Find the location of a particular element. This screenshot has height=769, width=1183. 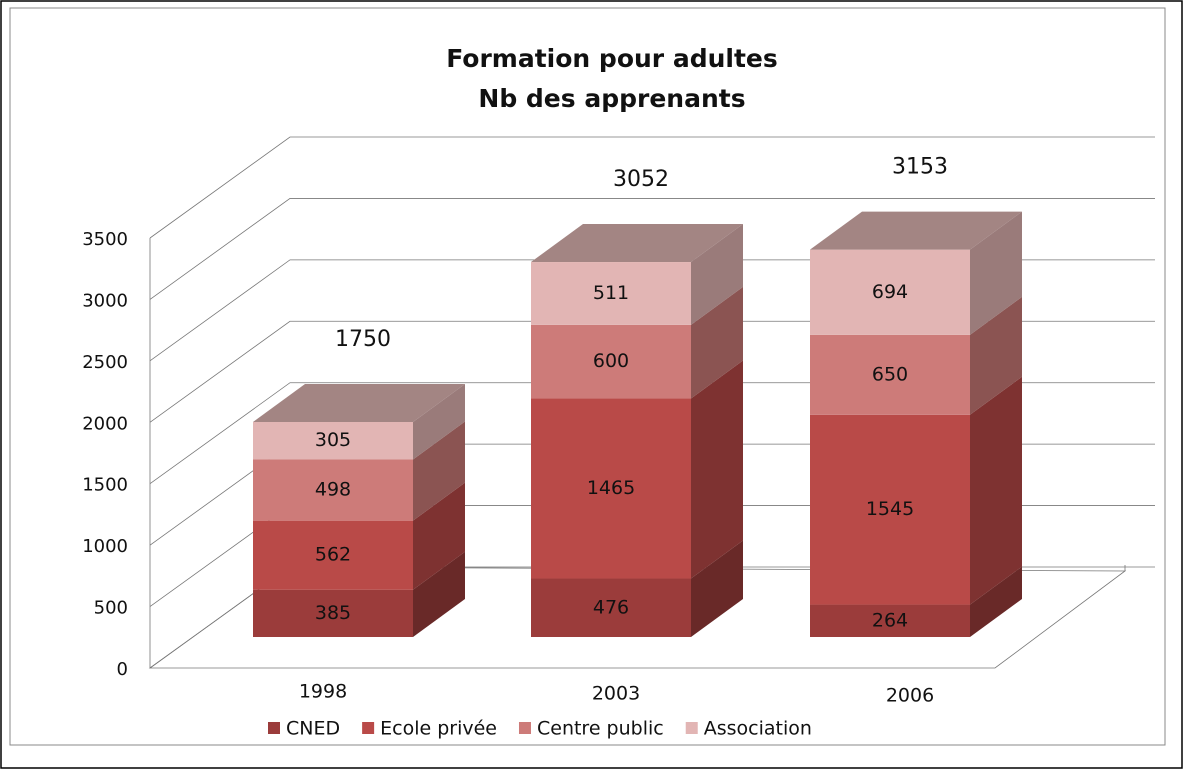

data-label: 1545 is located at coordinates (890, 509).